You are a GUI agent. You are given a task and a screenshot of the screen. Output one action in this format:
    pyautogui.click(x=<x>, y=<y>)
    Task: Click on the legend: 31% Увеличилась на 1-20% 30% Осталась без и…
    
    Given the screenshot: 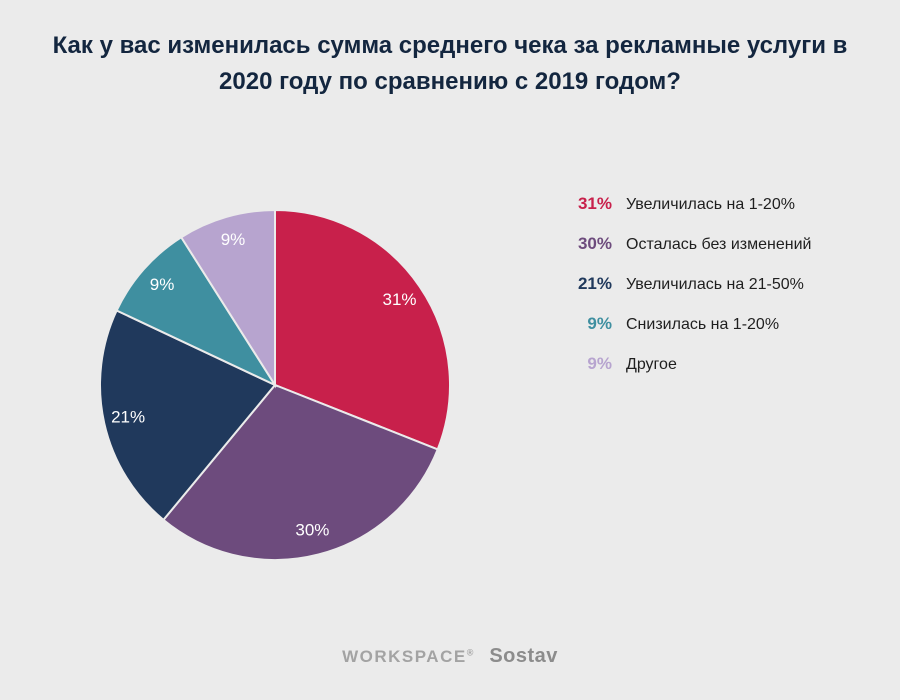 What is the action you would take?
    pyautogui.click(x=688, y=292)
    